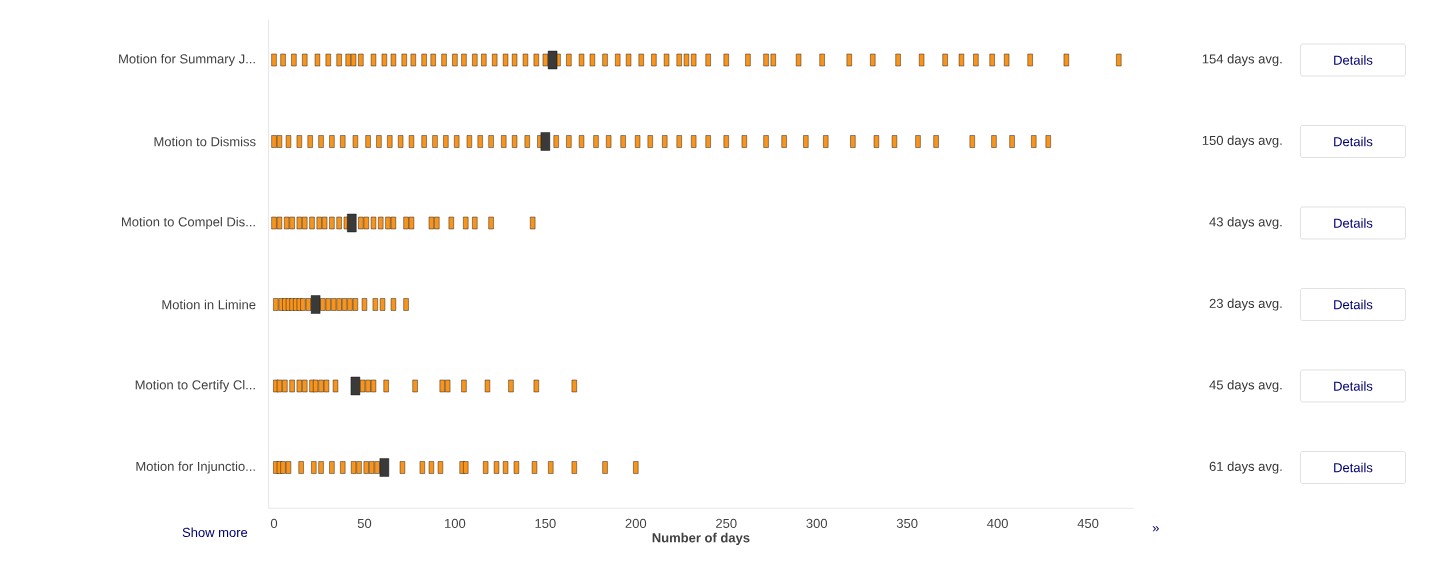 This screenshot has width=1432, height=578. I want to click on x-tick-label: 350, so click(907, 523).